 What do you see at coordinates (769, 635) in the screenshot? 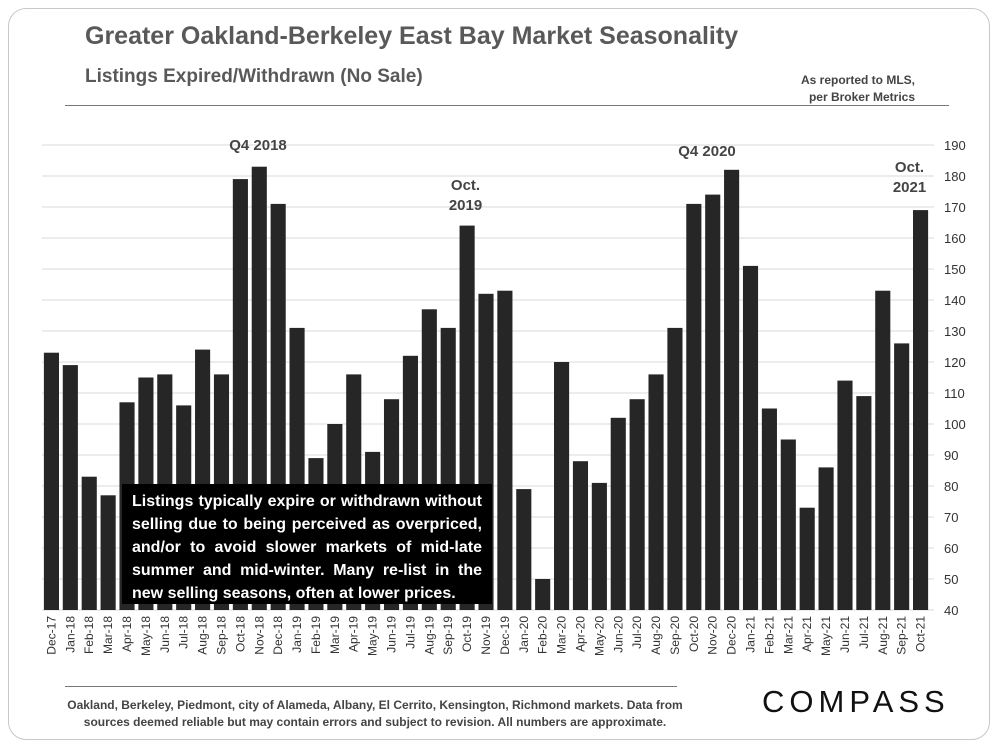
I see `x-tick-label: Feb-21` at bounding box center [769, 635].